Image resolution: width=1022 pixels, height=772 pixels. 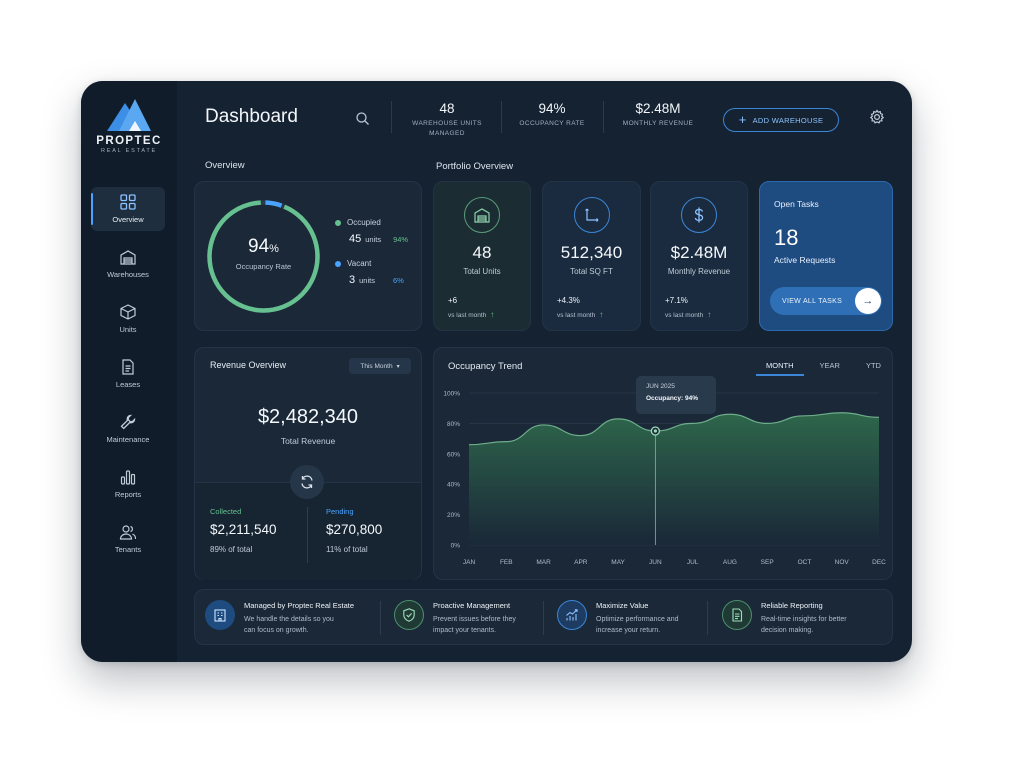 What do you see at coordinates (128, 494) in the screenshot?
I see `sidebar-item-label: Reports` at bounding box center [128, 494].